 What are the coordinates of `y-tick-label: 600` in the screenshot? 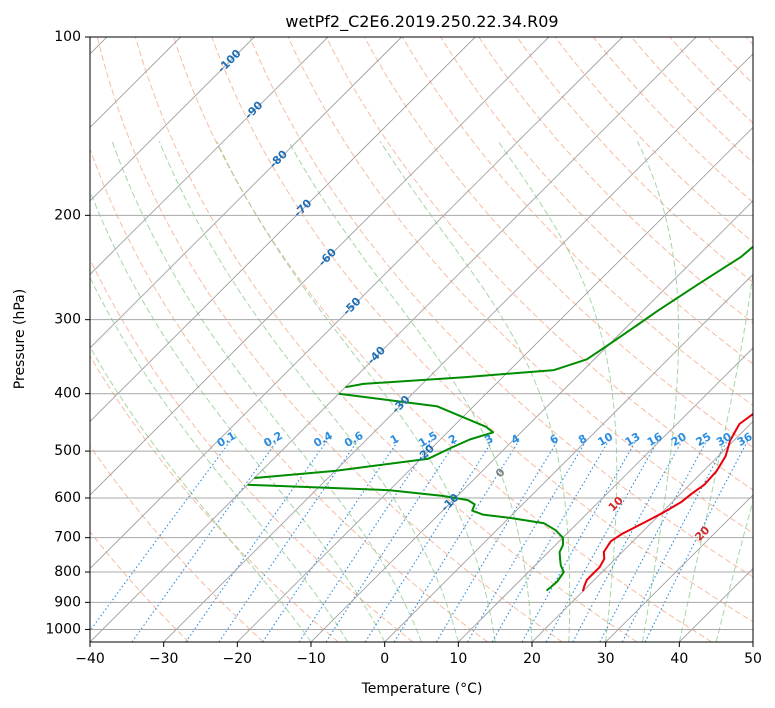 It's located at (67, 498).